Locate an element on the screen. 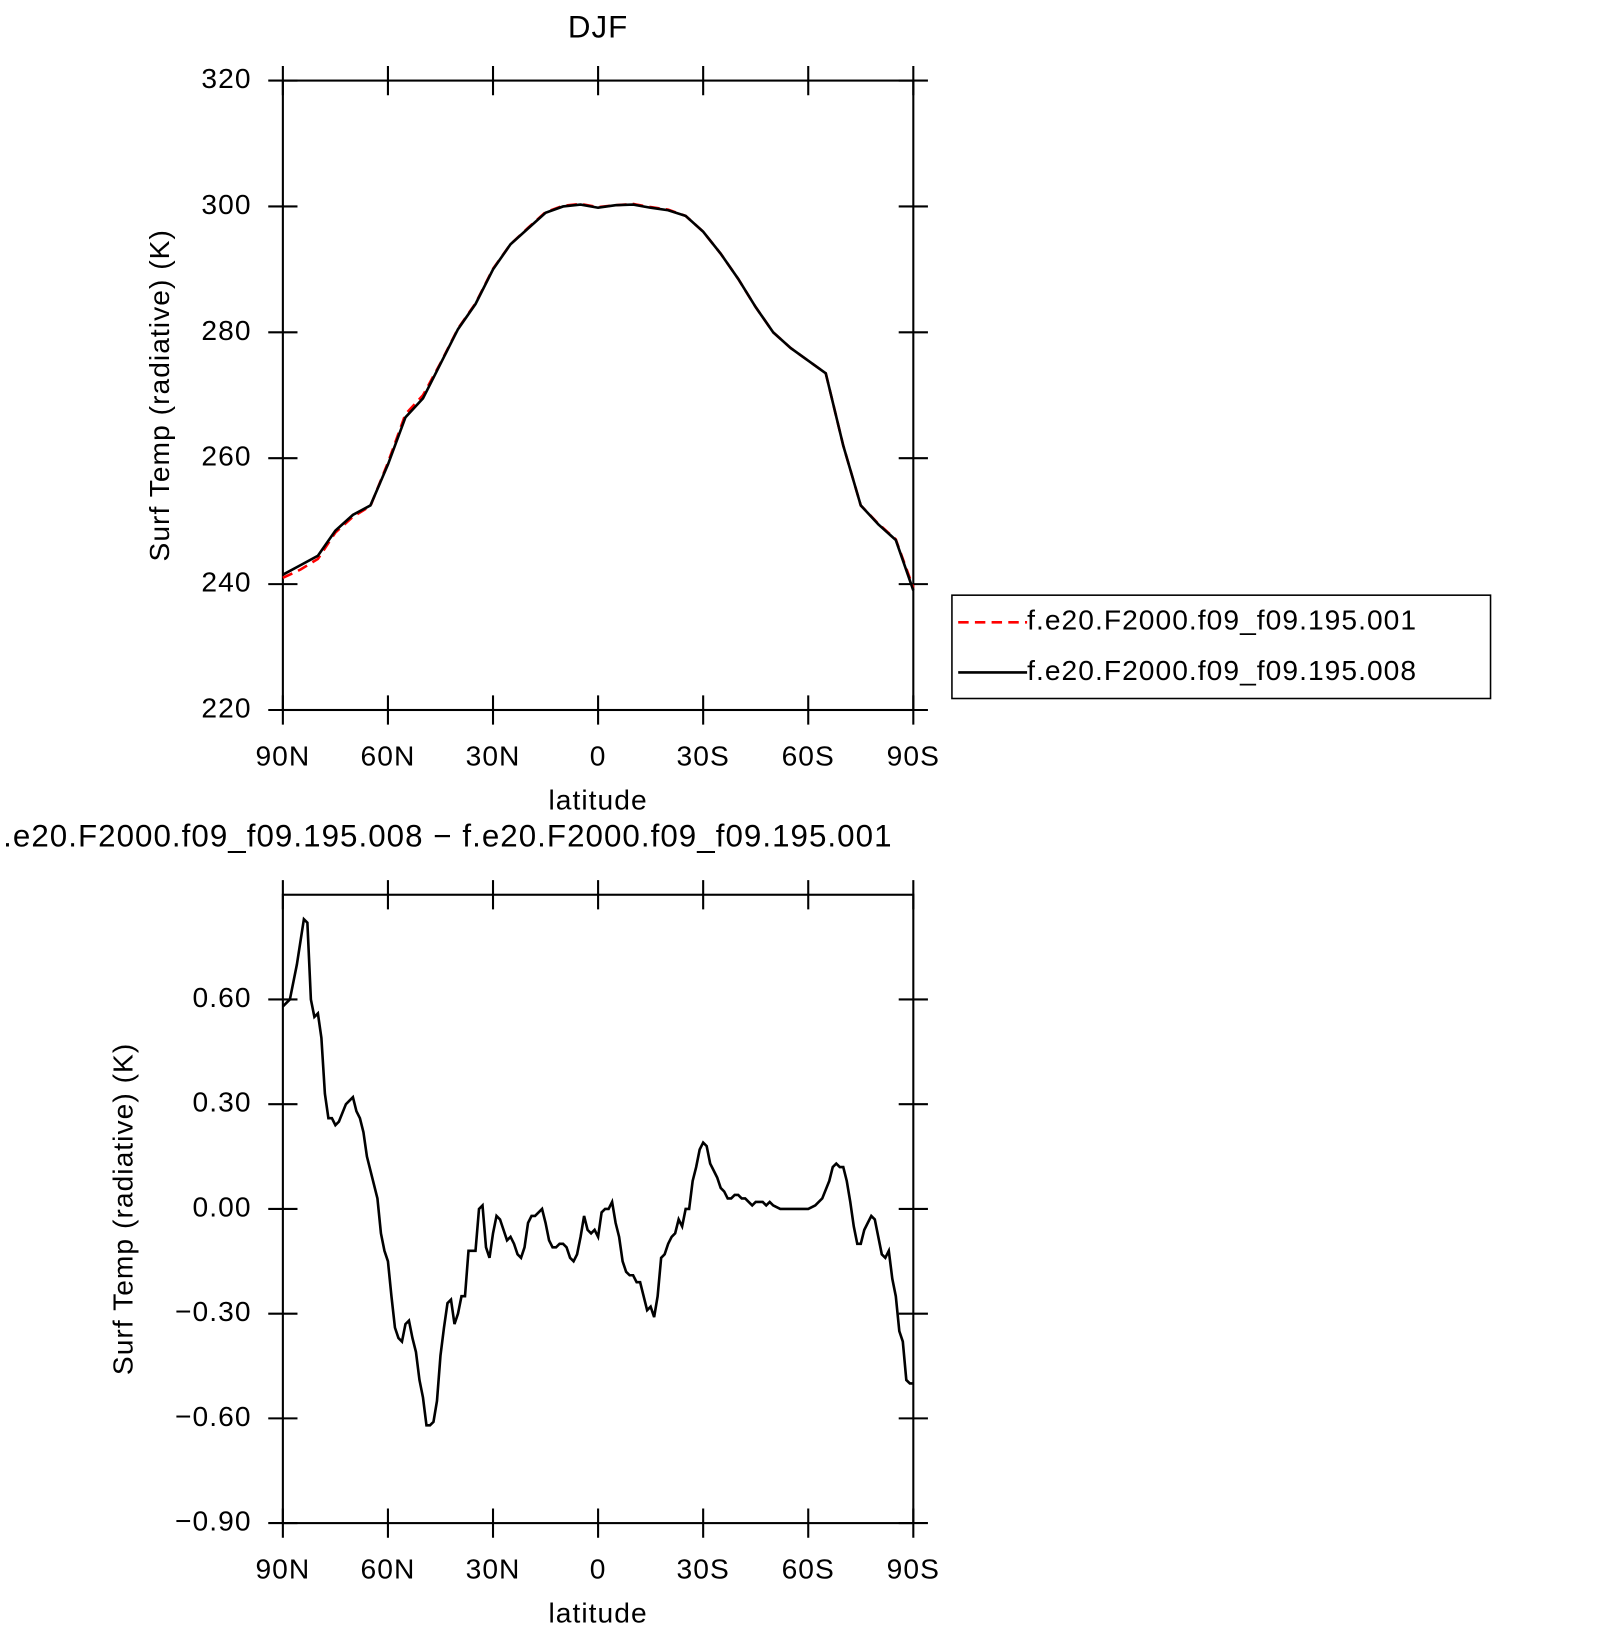  legend-label: f.e20.F2000.f09_f09.195.008 is located at coordinates (1222, 670).